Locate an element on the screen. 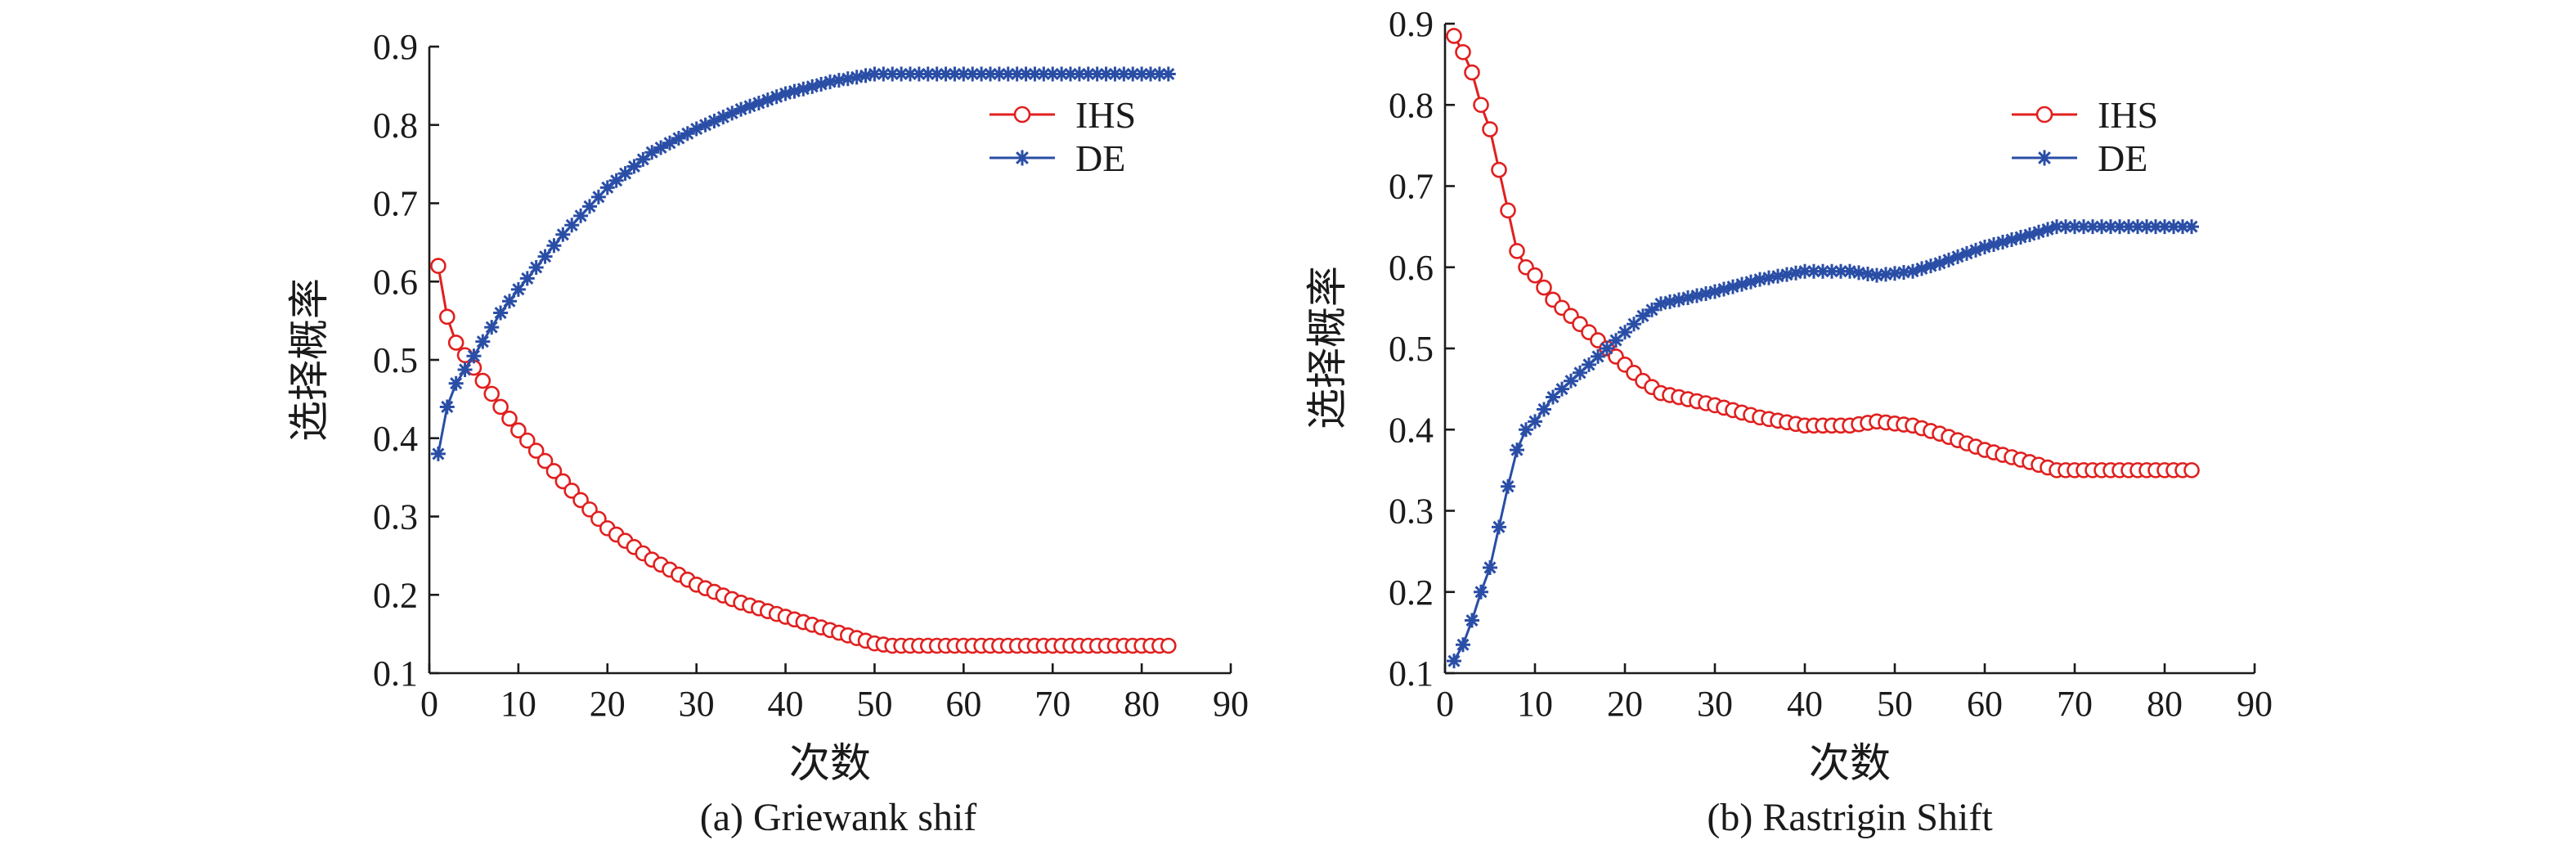 This screenshot has height=849, width=2576. legend-marker is located at coordinates (2044, 158).